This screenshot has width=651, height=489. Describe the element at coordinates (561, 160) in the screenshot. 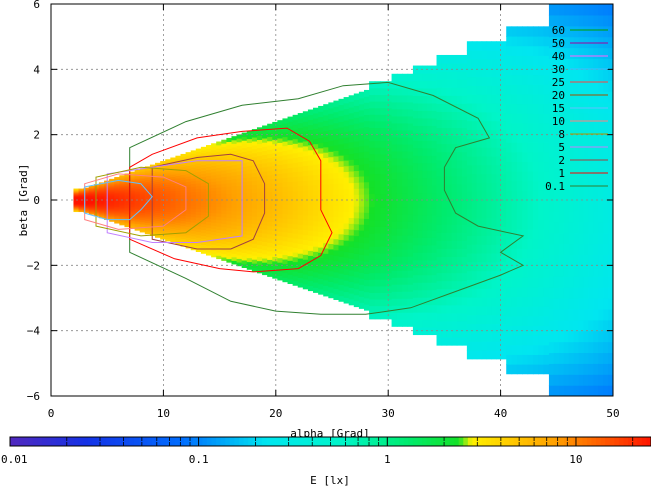

I see `legend-label-2: 2` at that location.